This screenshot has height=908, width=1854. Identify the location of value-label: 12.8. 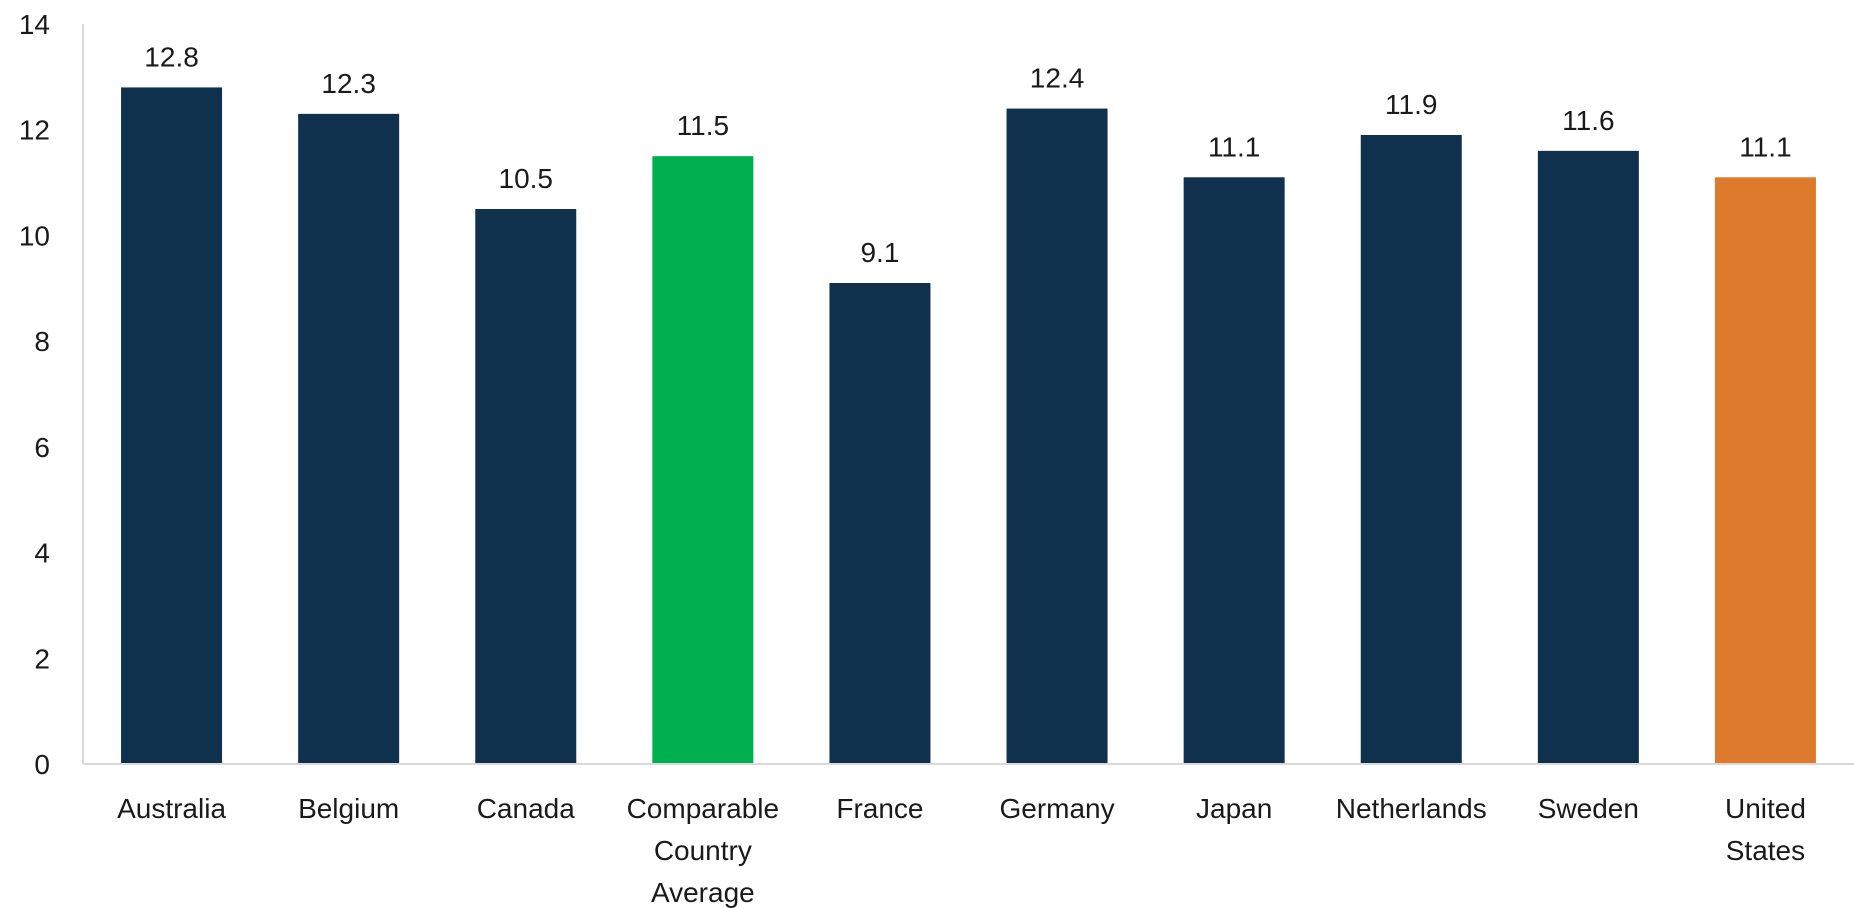
(171, 56).